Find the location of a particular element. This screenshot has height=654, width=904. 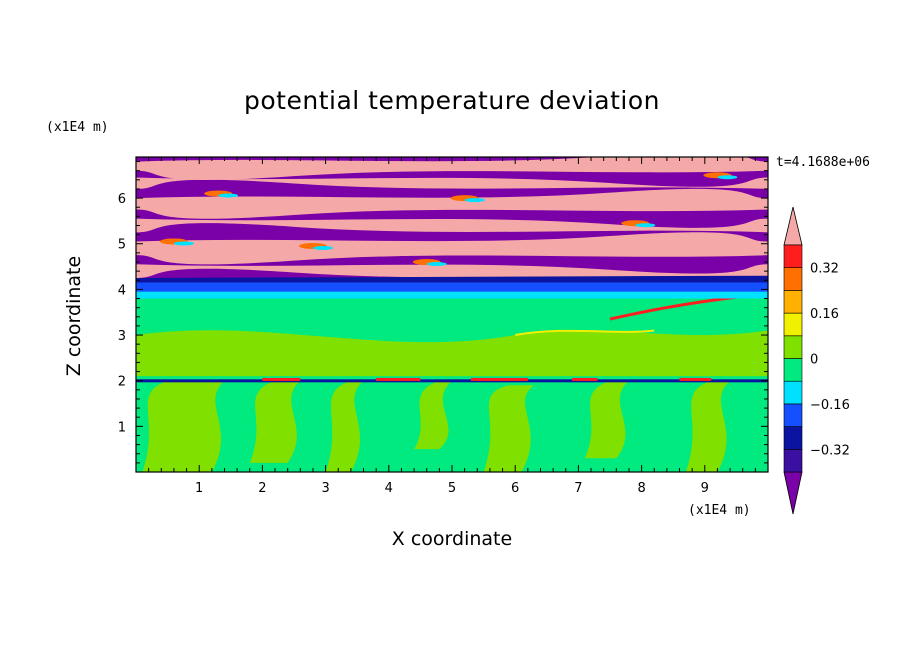

colorbar: 0.32 0.16 0 −0.16 −0.32 is located at coordinates (816, 360).